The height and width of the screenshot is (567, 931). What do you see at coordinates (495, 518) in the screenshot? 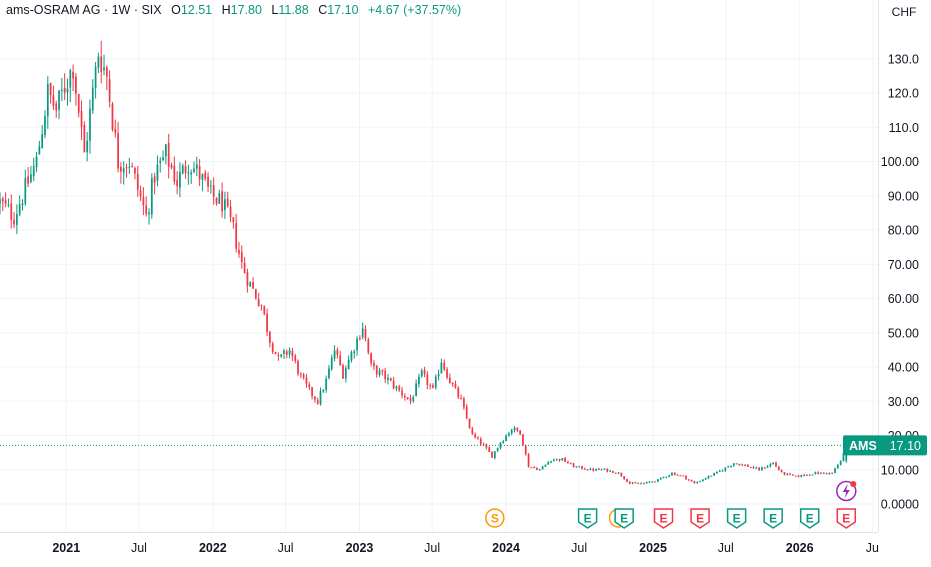
I see `split-event-marker: S` at bounding box center [495, 518].